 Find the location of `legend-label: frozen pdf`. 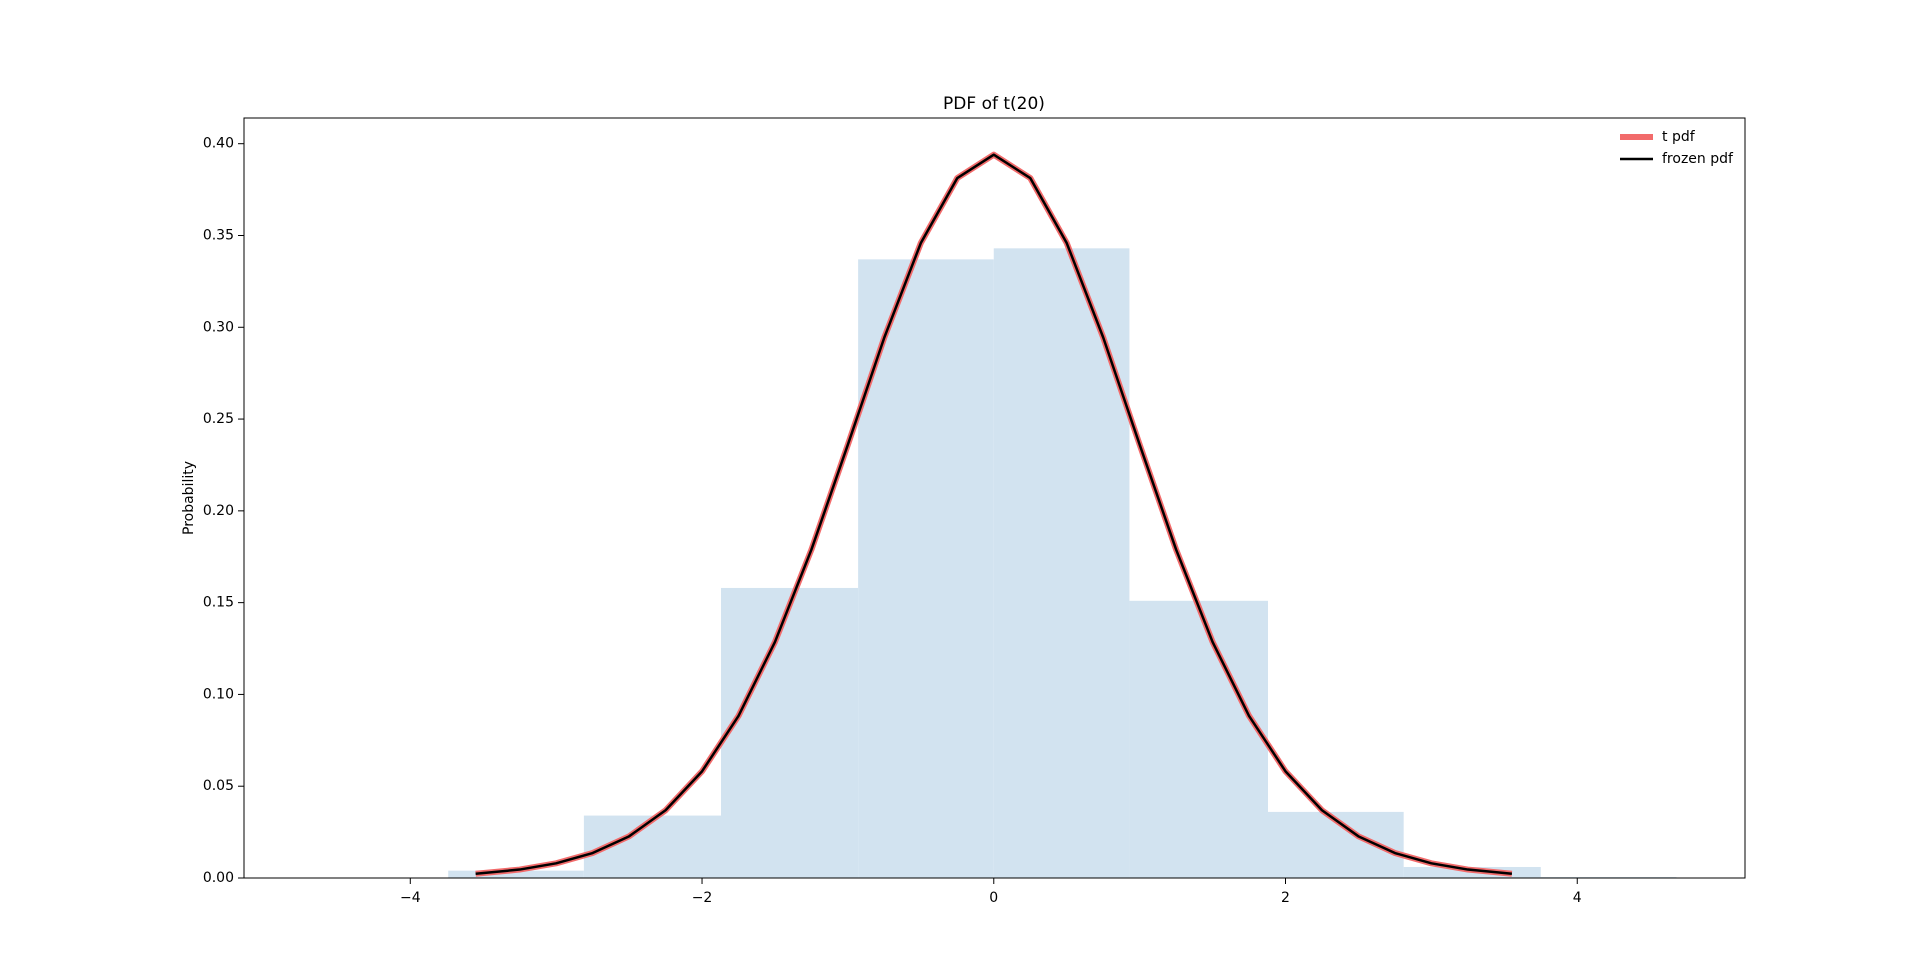

legend-label: frozen pdf is located at coordinates (1698, 159).